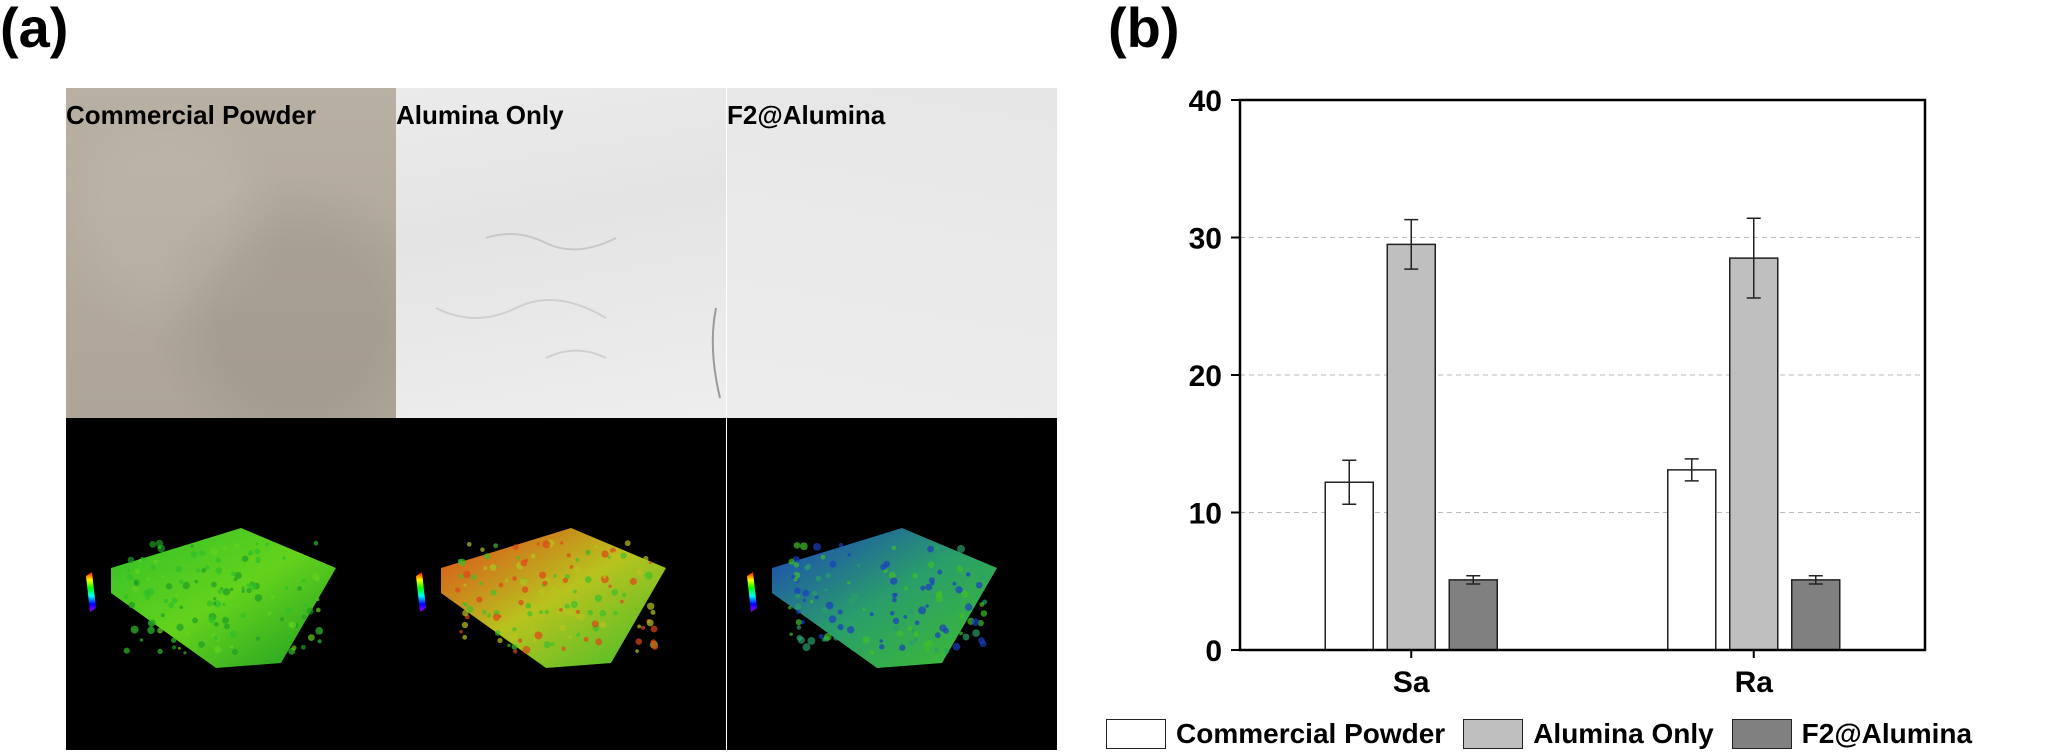 The height and width of the screenshot is (755, 2048). I want to click on surface-mesh, so click(553, 598).